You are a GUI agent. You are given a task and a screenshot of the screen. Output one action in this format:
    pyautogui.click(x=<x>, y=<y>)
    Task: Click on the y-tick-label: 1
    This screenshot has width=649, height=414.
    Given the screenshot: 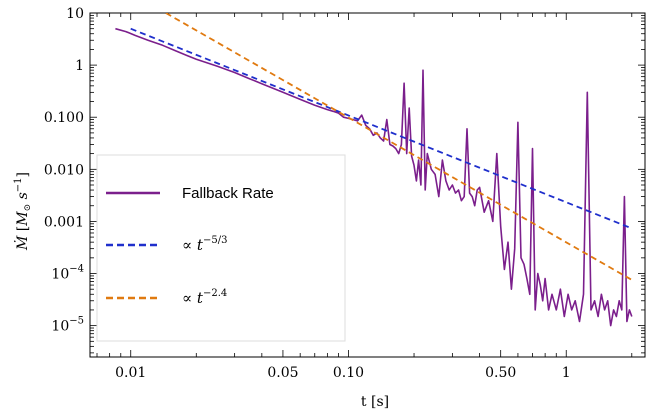 What is the action you would take?
    pyautogui.click(x=79, y=66)
    